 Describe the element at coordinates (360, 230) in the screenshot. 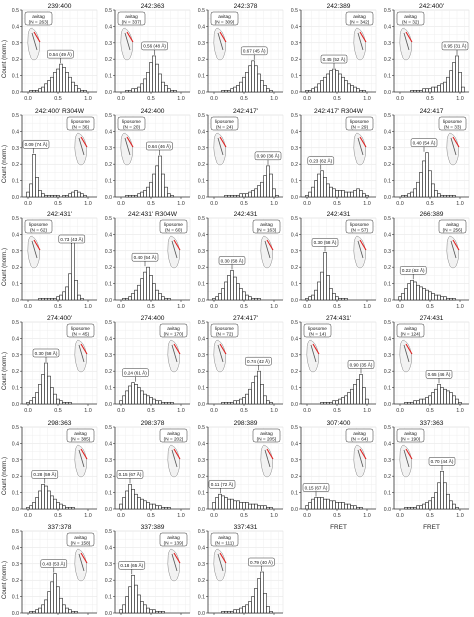

I see `inset-count: (N = 57)` at that location.